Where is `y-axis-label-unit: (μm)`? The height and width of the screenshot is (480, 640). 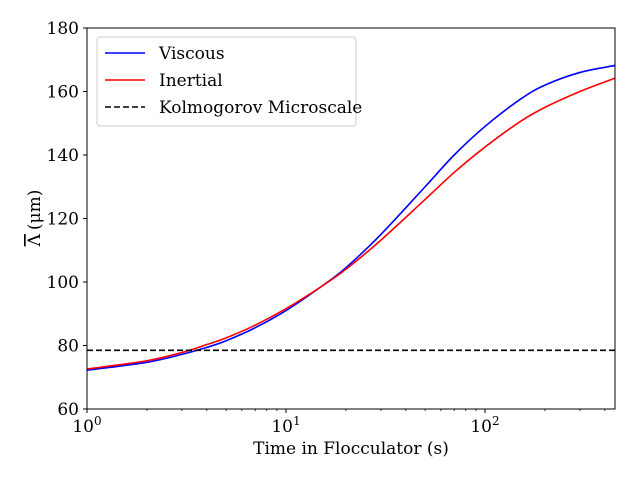 y-axis-label-unit: (μm) is located at coordinates (35, 210).